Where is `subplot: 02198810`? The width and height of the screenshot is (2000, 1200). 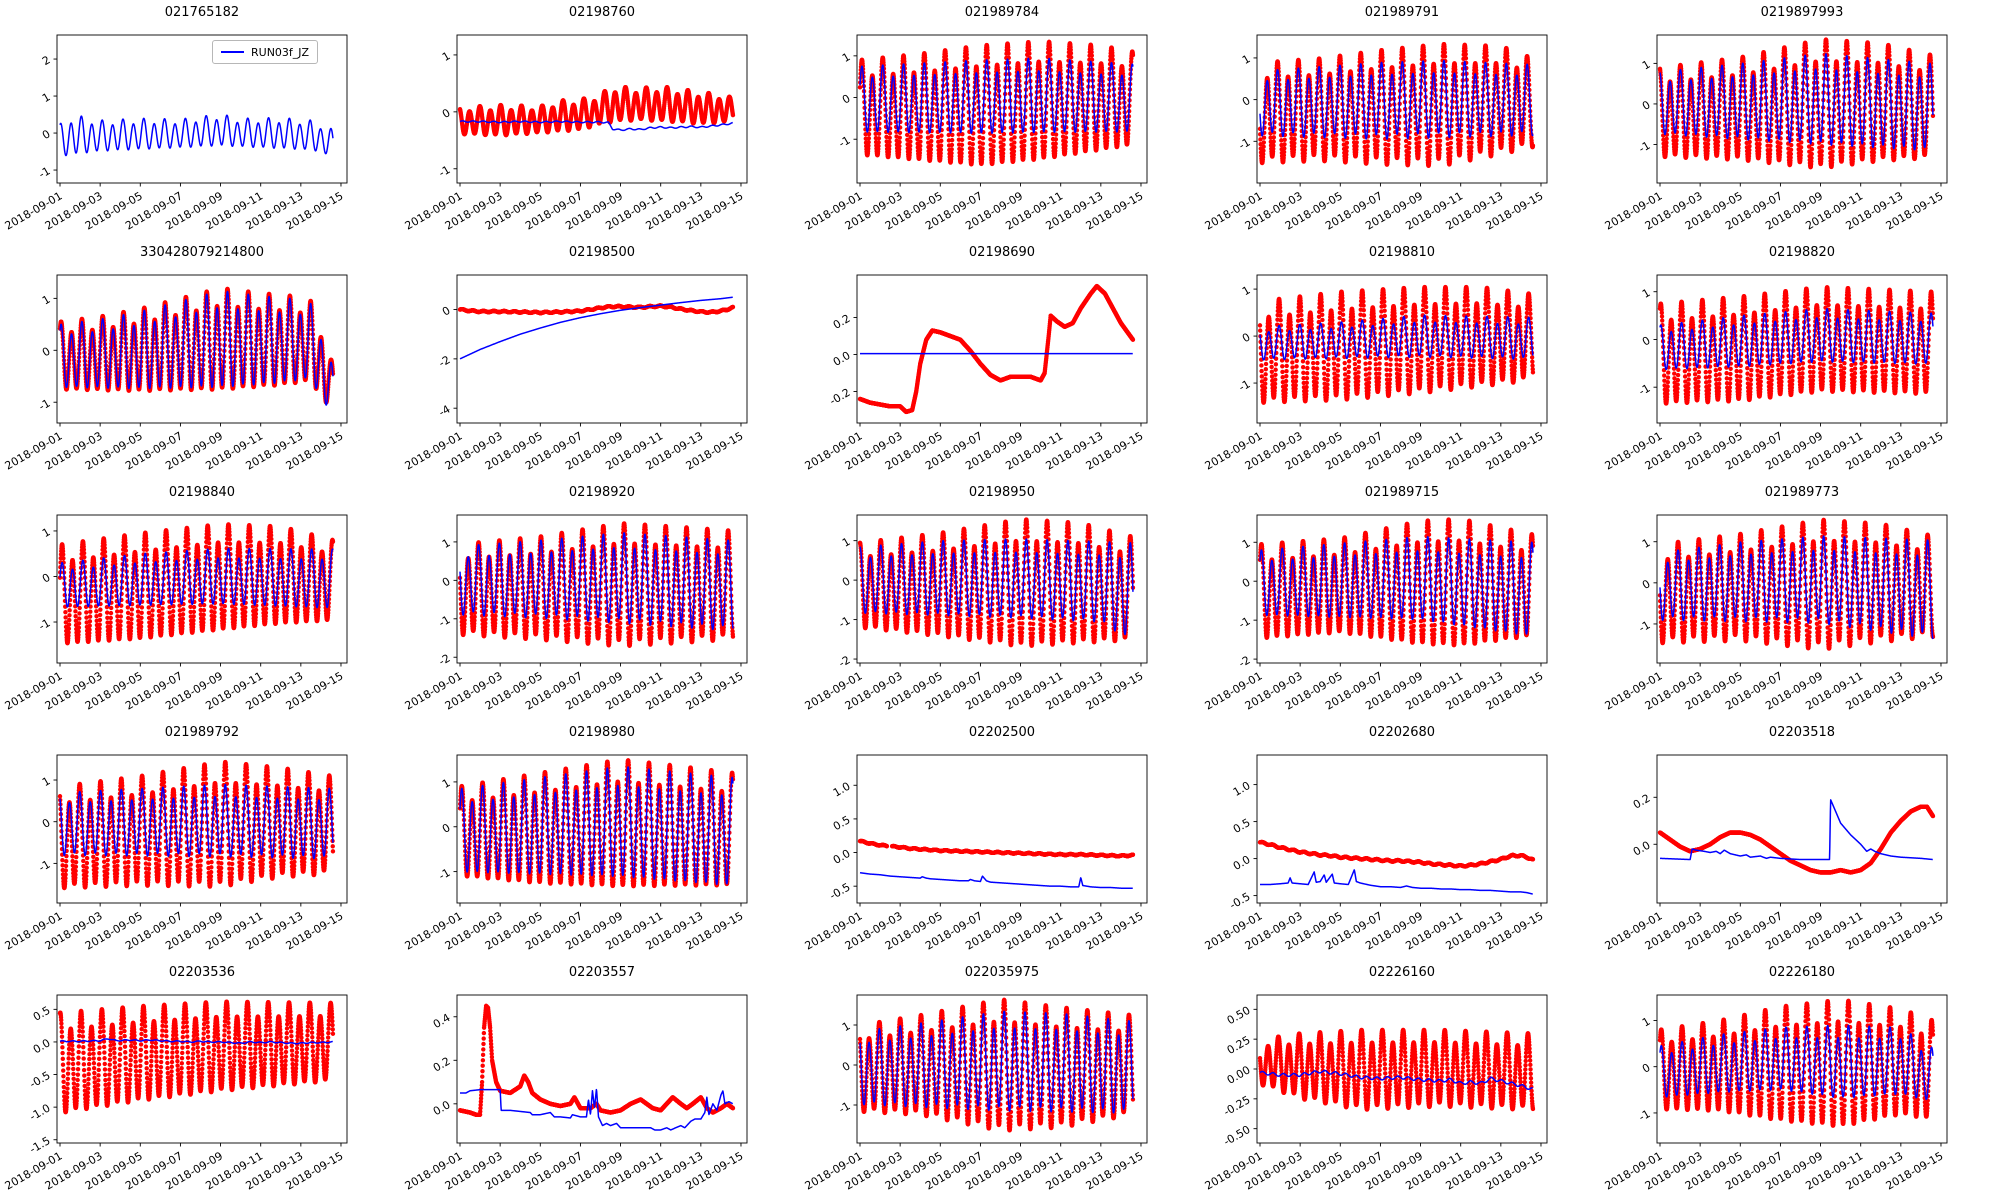
subplot: 02198810 is located at coordinates (1400, 360).